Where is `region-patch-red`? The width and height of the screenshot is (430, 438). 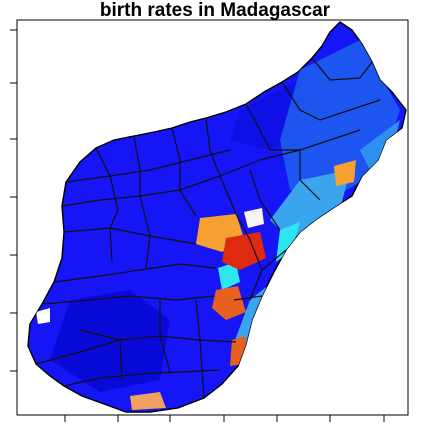
region-patch-red is located at coordinates (244, 251).